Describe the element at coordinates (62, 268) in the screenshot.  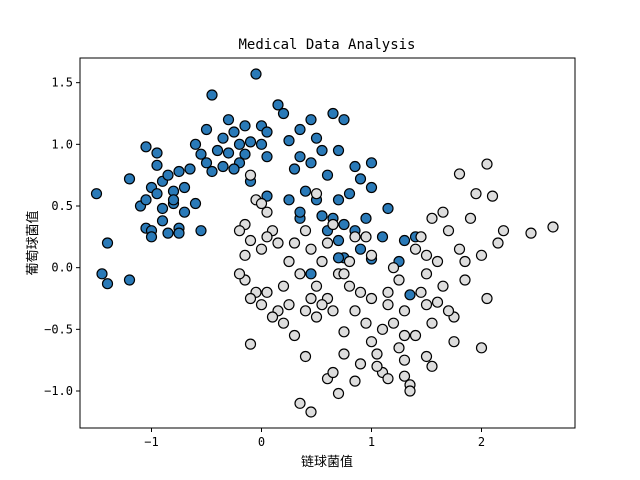
I see `y-tick-label: 0.0` at that location.